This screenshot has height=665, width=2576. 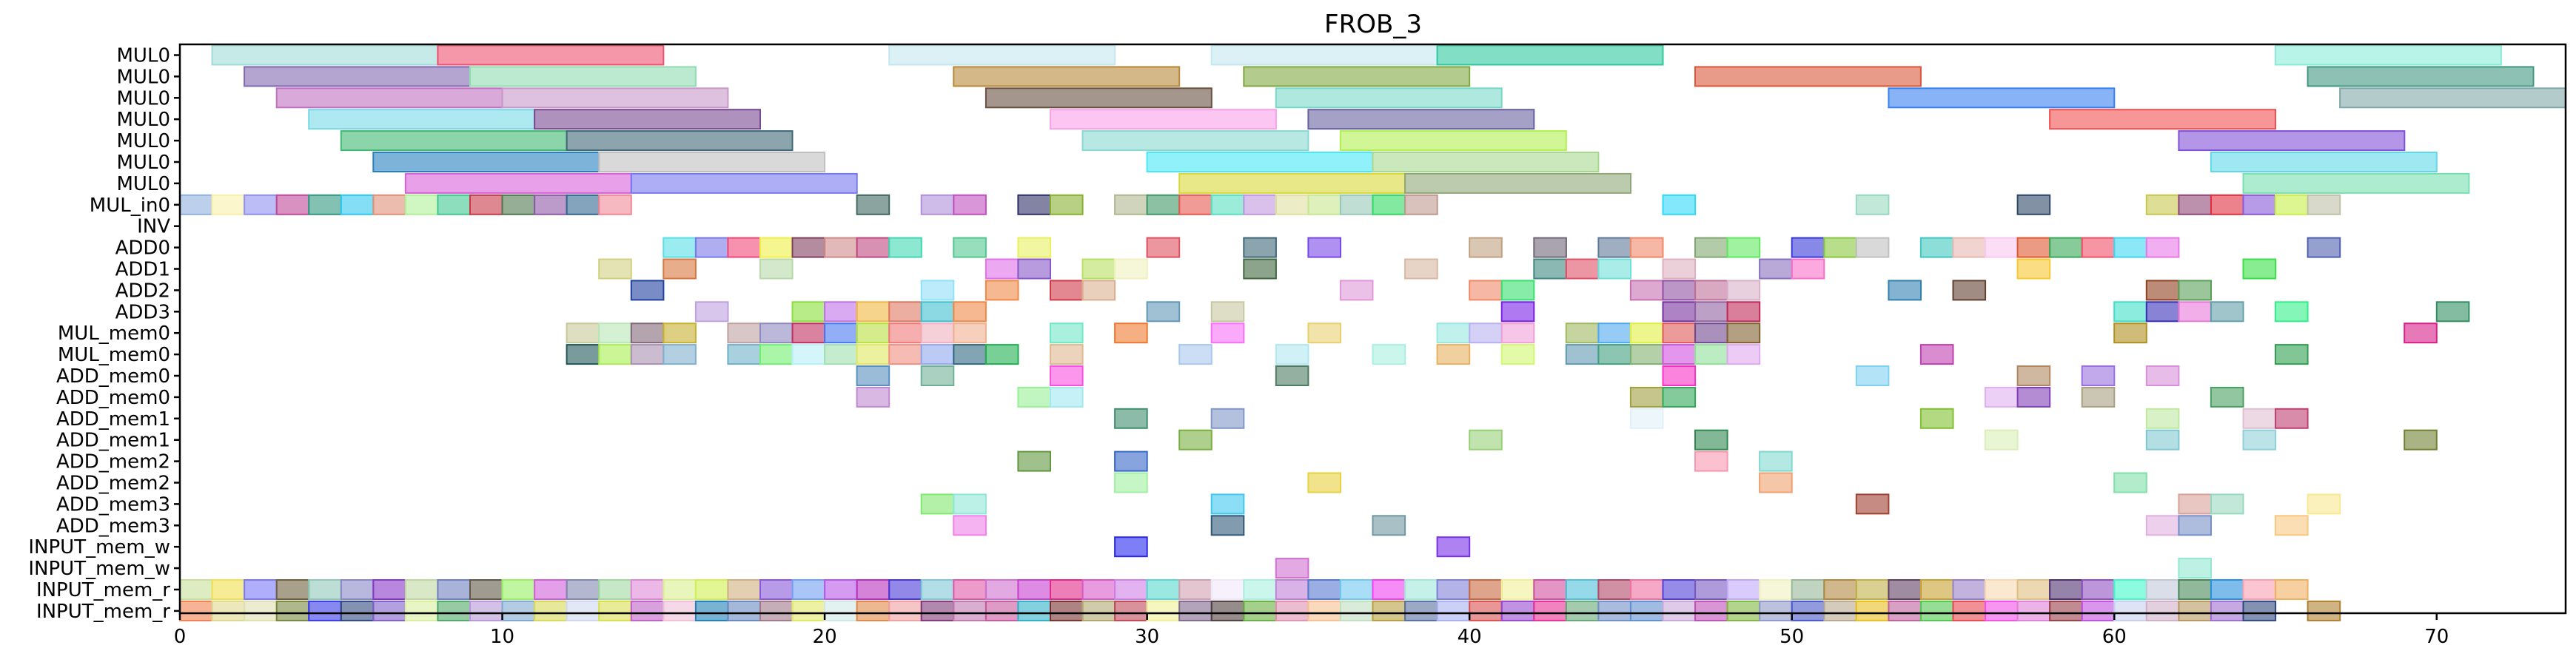 I want to click on x-tick-label: 50, so click(x=1792, y=637).